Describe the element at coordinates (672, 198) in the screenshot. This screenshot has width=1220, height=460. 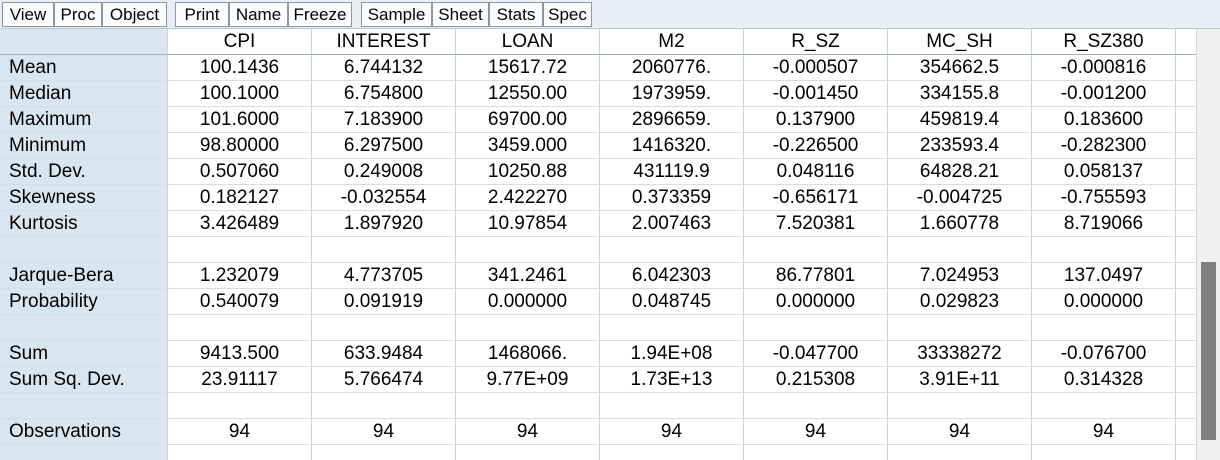
I see `table-cell: 0.373359` at that location.